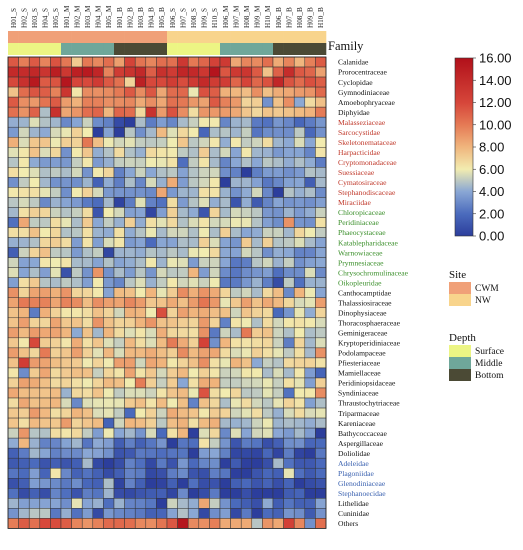  Describe the element at coordinates (460, 363) in the screenshot. I see `depth-legend-swatch` at that location.